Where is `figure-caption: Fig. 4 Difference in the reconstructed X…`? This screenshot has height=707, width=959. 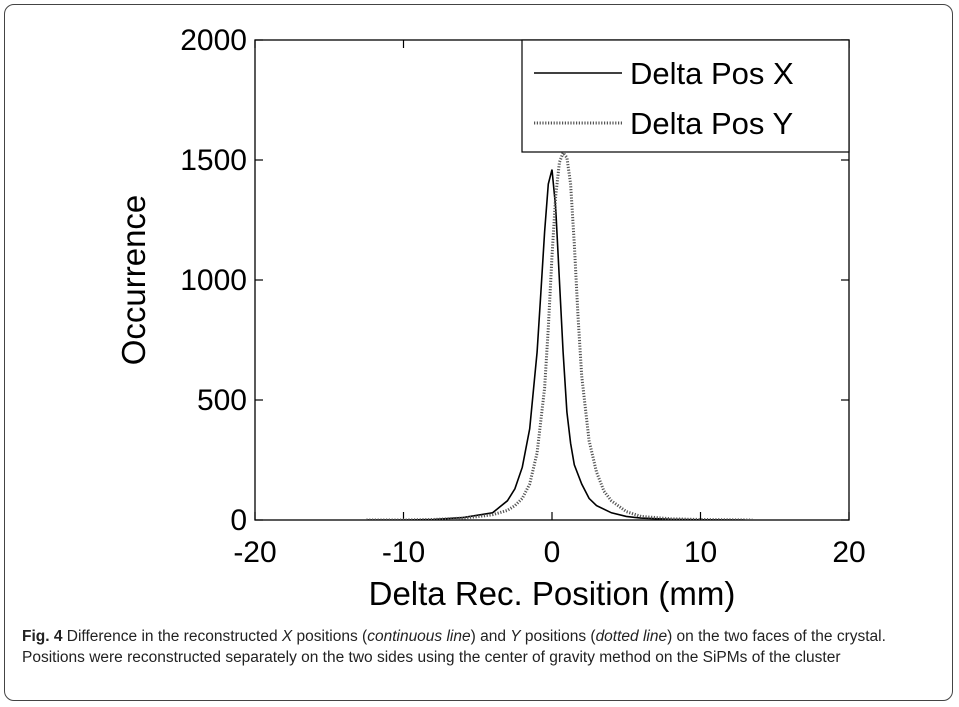
figure-caption: Fig. 4 Difference in the reconstructed X… is located at coordinates (454, 647).